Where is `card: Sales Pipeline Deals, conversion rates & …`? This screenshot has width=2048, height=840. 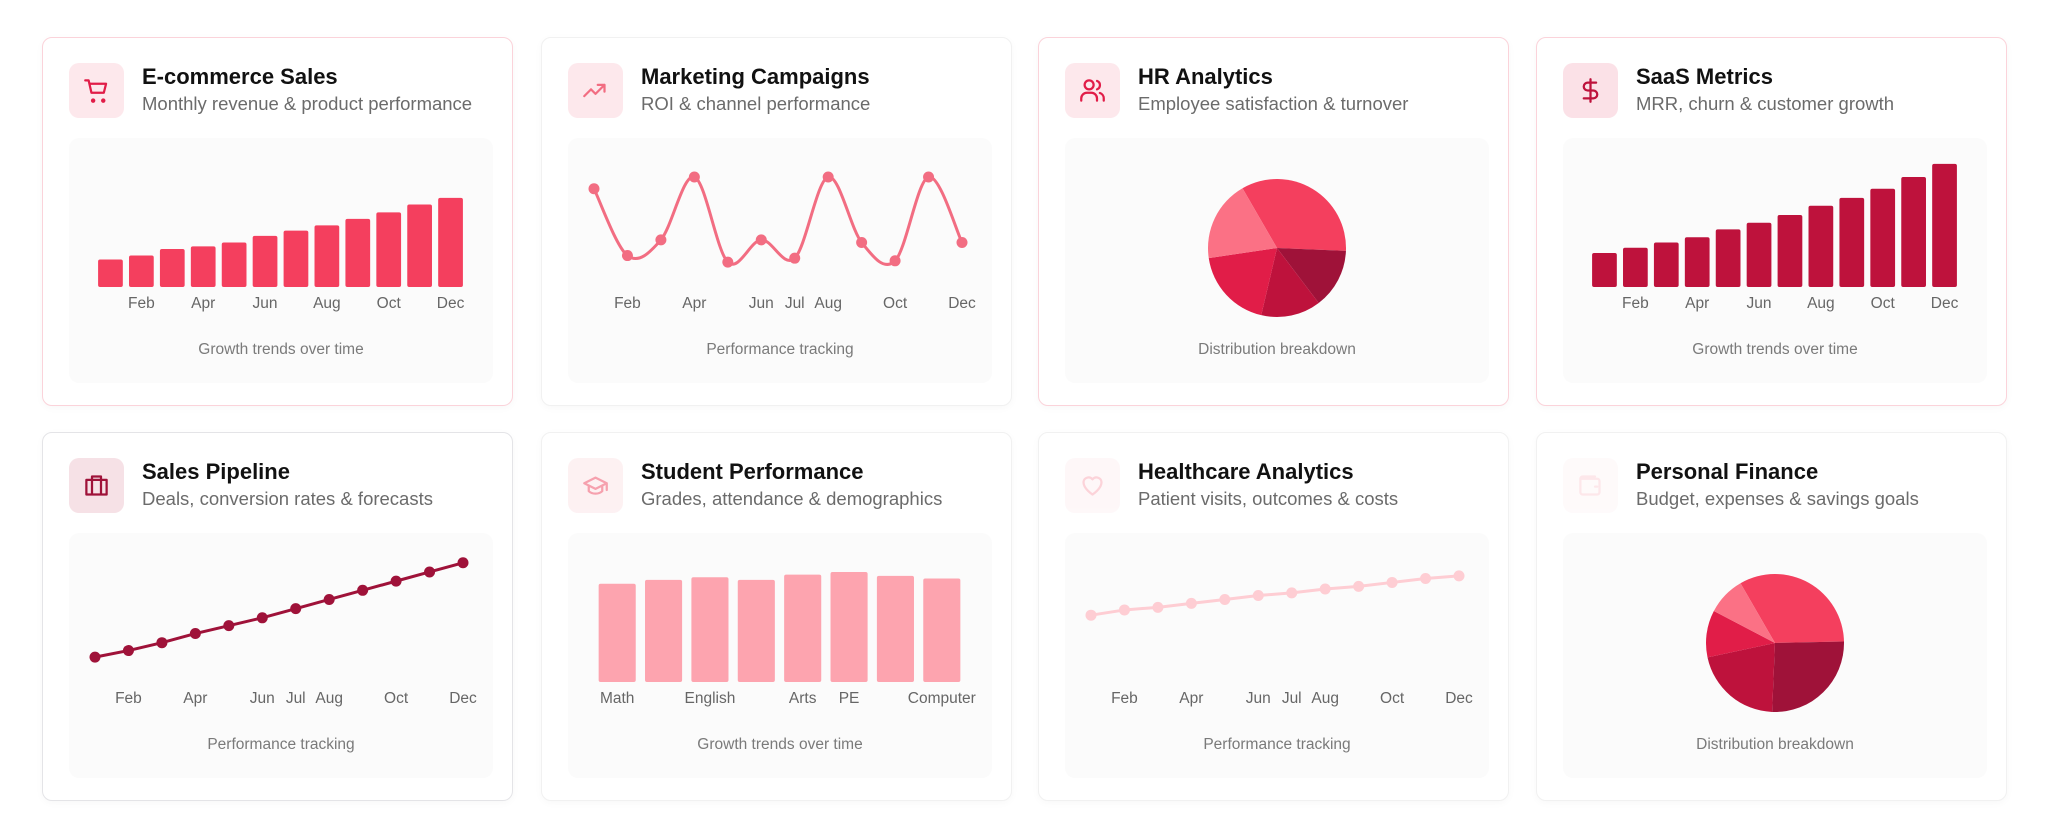
card: Sales Pipeline Deals, conversion rates & … is located at coordinates (277, 616).